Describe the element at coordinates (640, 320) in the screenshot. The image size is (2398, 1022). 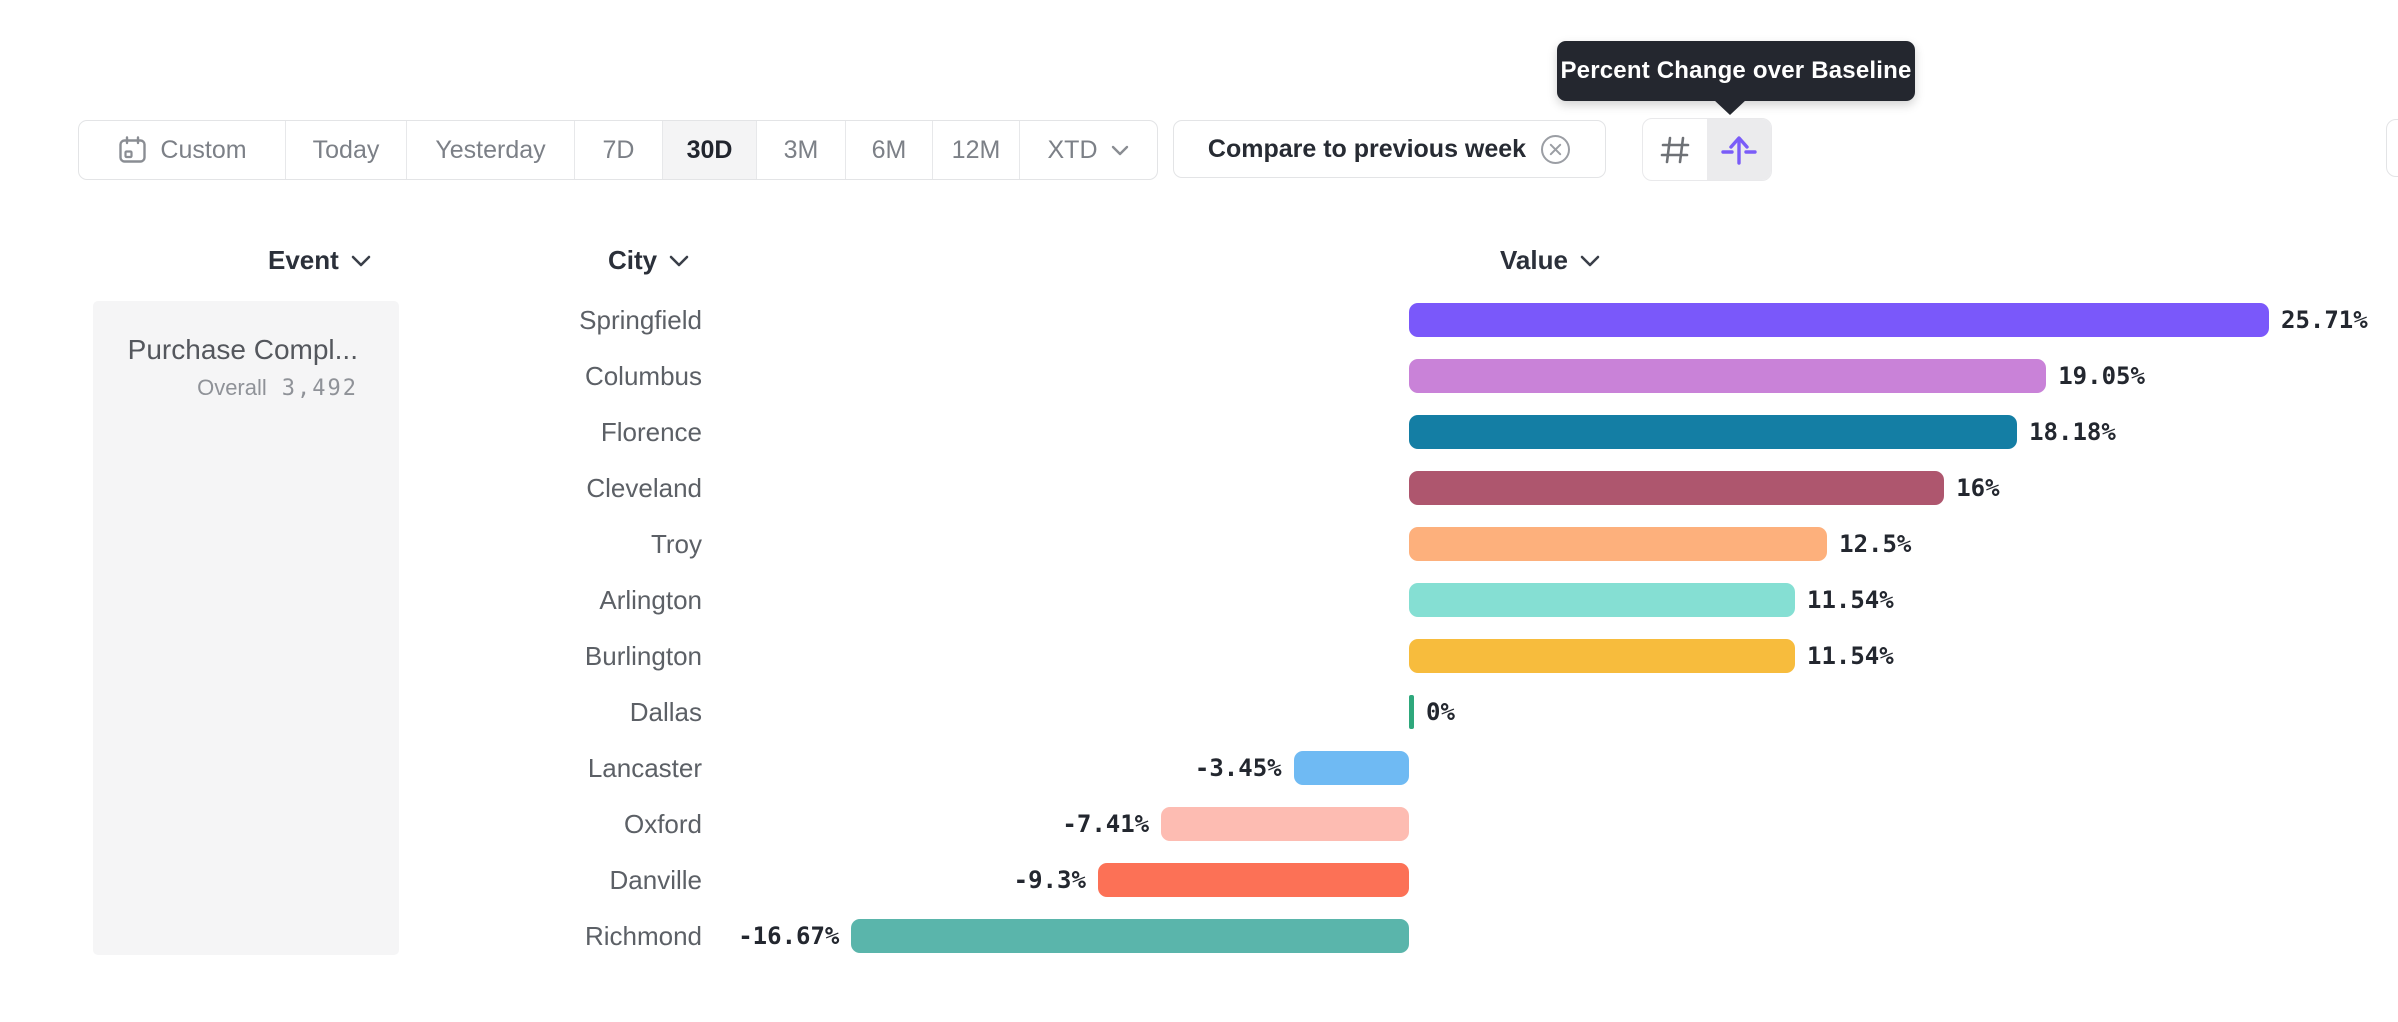
I see `city-label: Springfield` at that location.